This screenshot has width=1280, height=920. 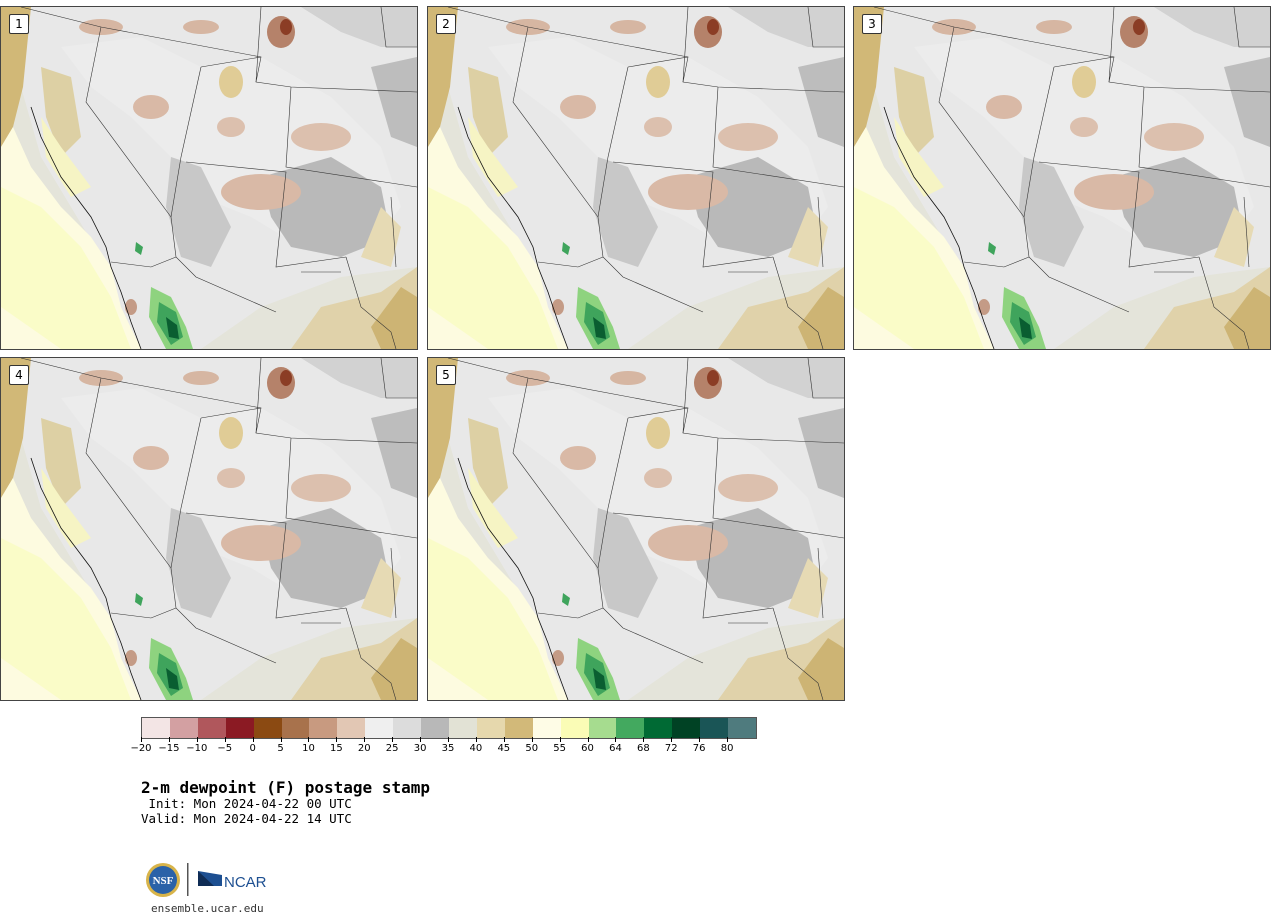 I want to click on map-panel-3: 3, so click(x=1062, y=178).